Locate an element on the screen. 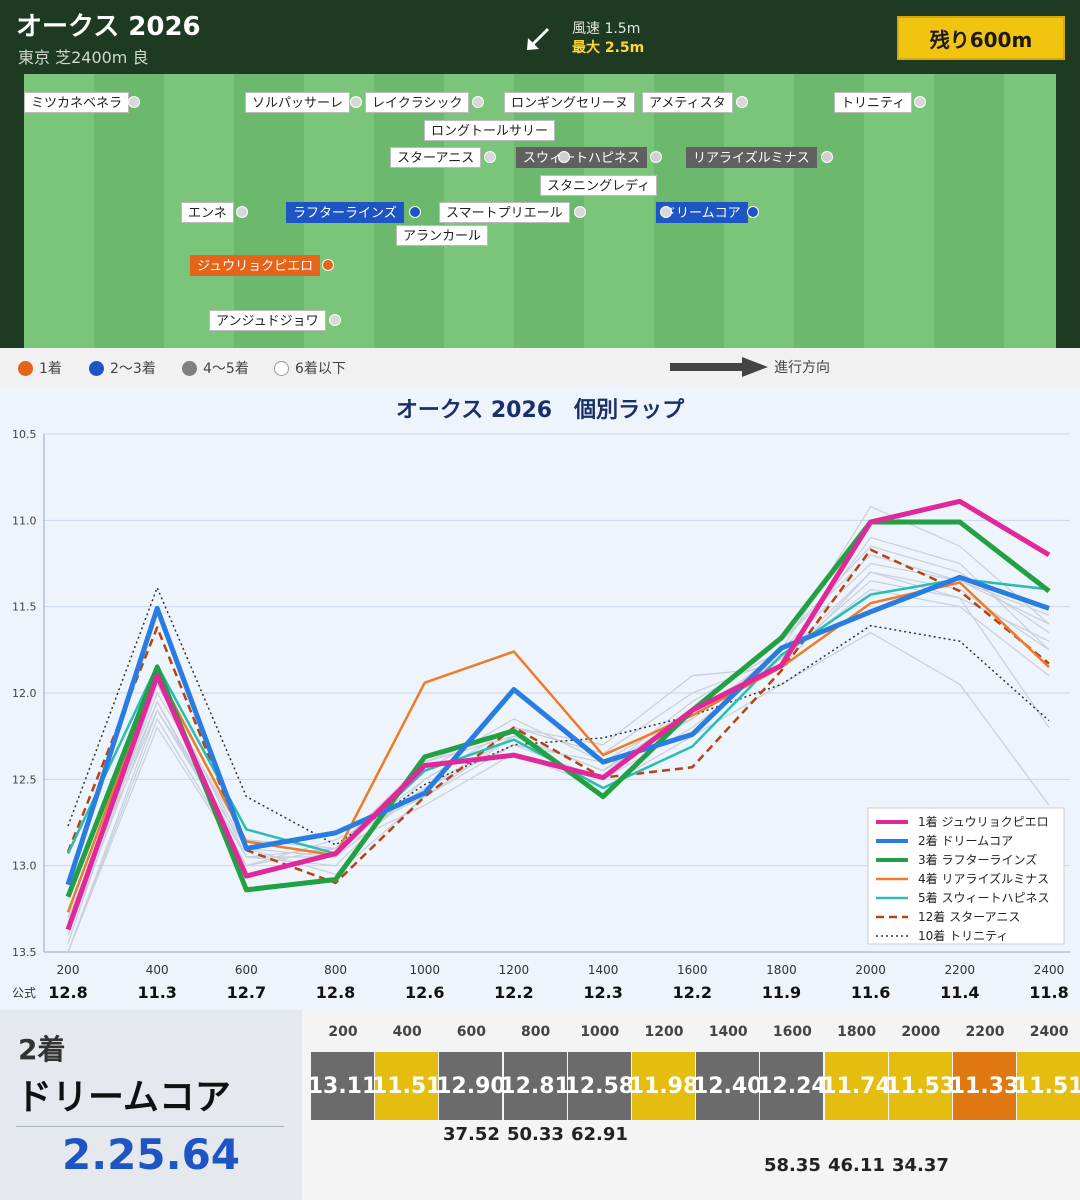 Image resolution: width=1080 pixels, height=1200 pixels. y-tick-label: 13.0 is located at coordinates (24, 866).